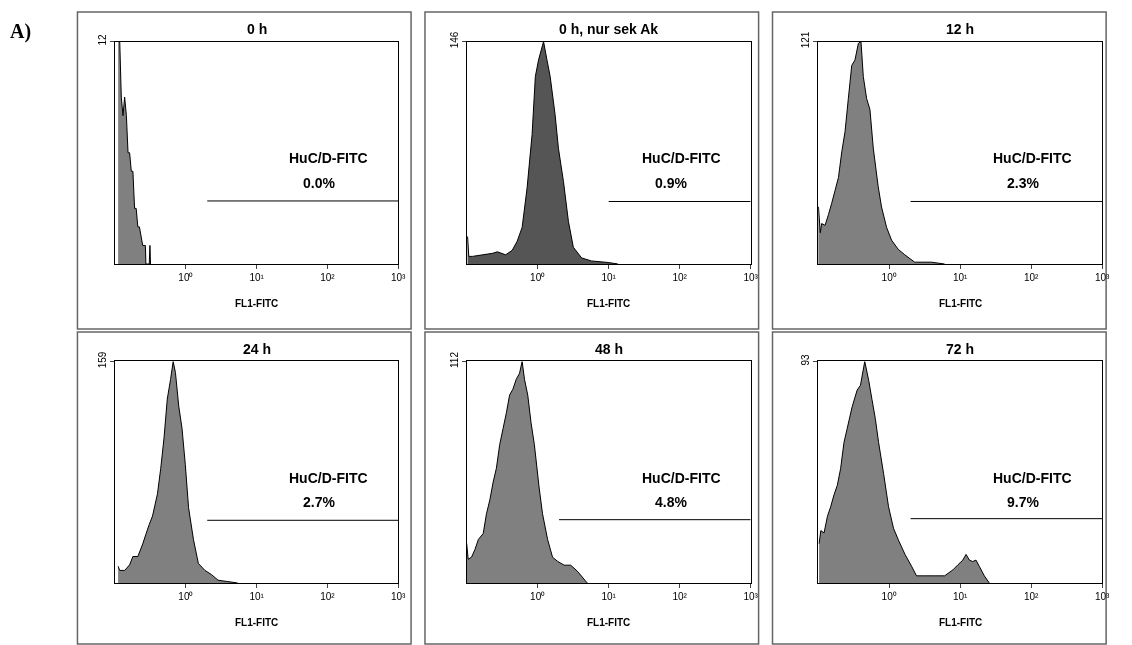 The image size is (1132, 645). I want to click on chart-title: 48 h, so click(609, 349).